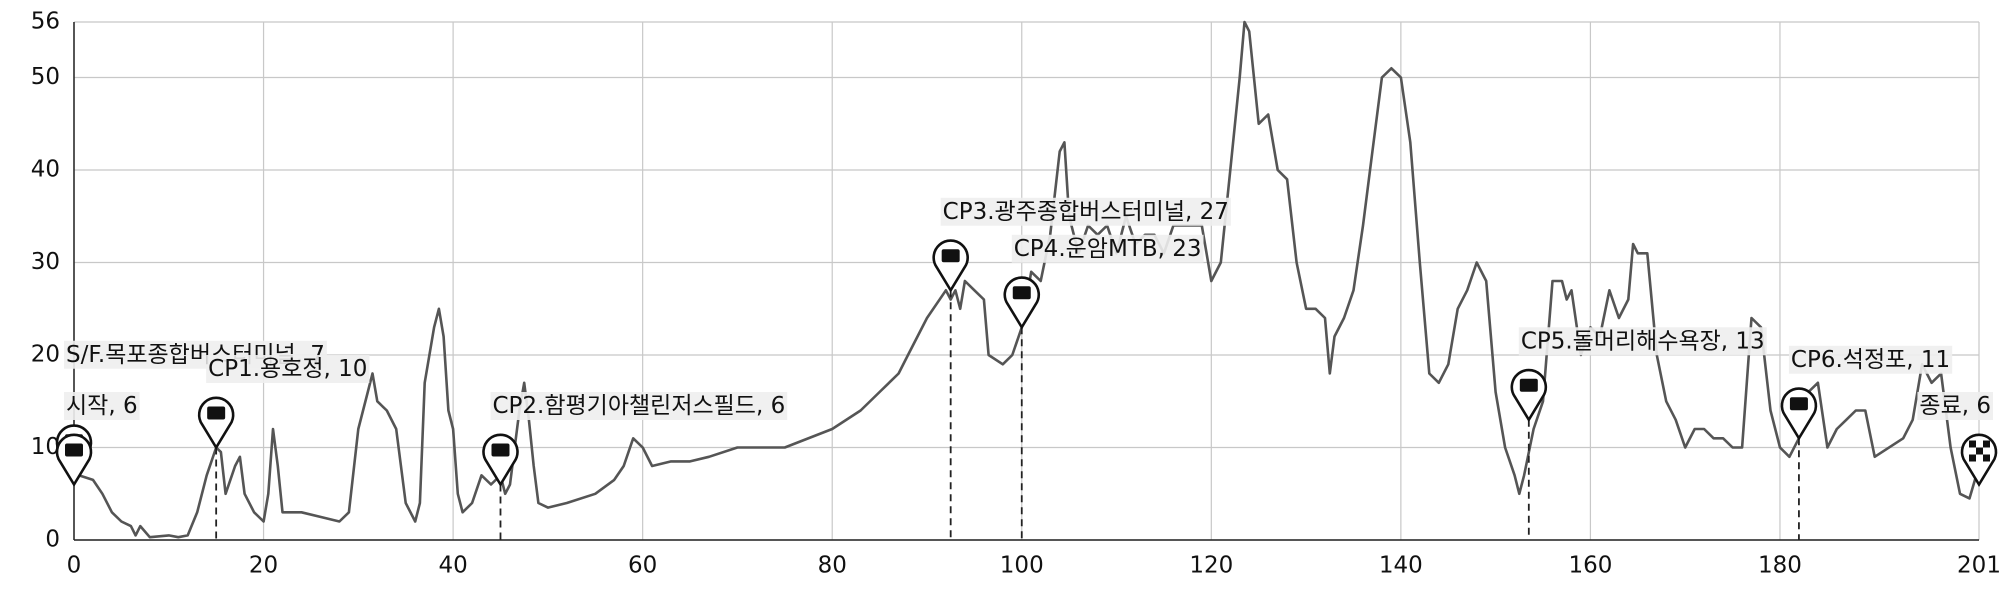 This screenshot has width=2002, height=602. Describe the element at coordinates (74, 566) in the screenshot. I see `x-tick-label: 0` at that location.